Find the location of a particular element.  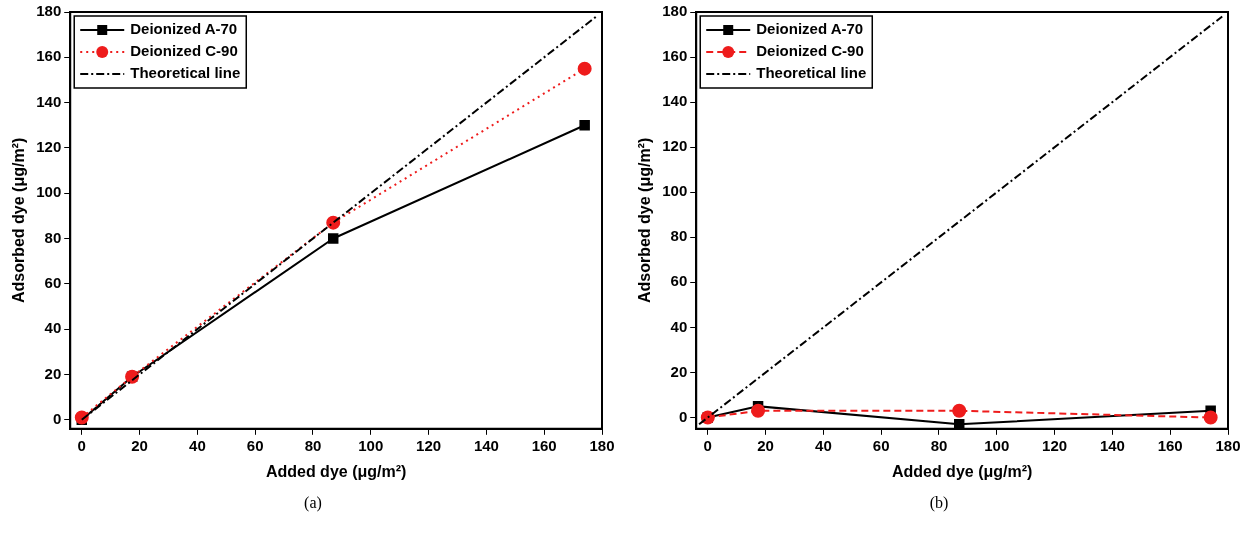

text: (b) is located at coordinates (939, 503).